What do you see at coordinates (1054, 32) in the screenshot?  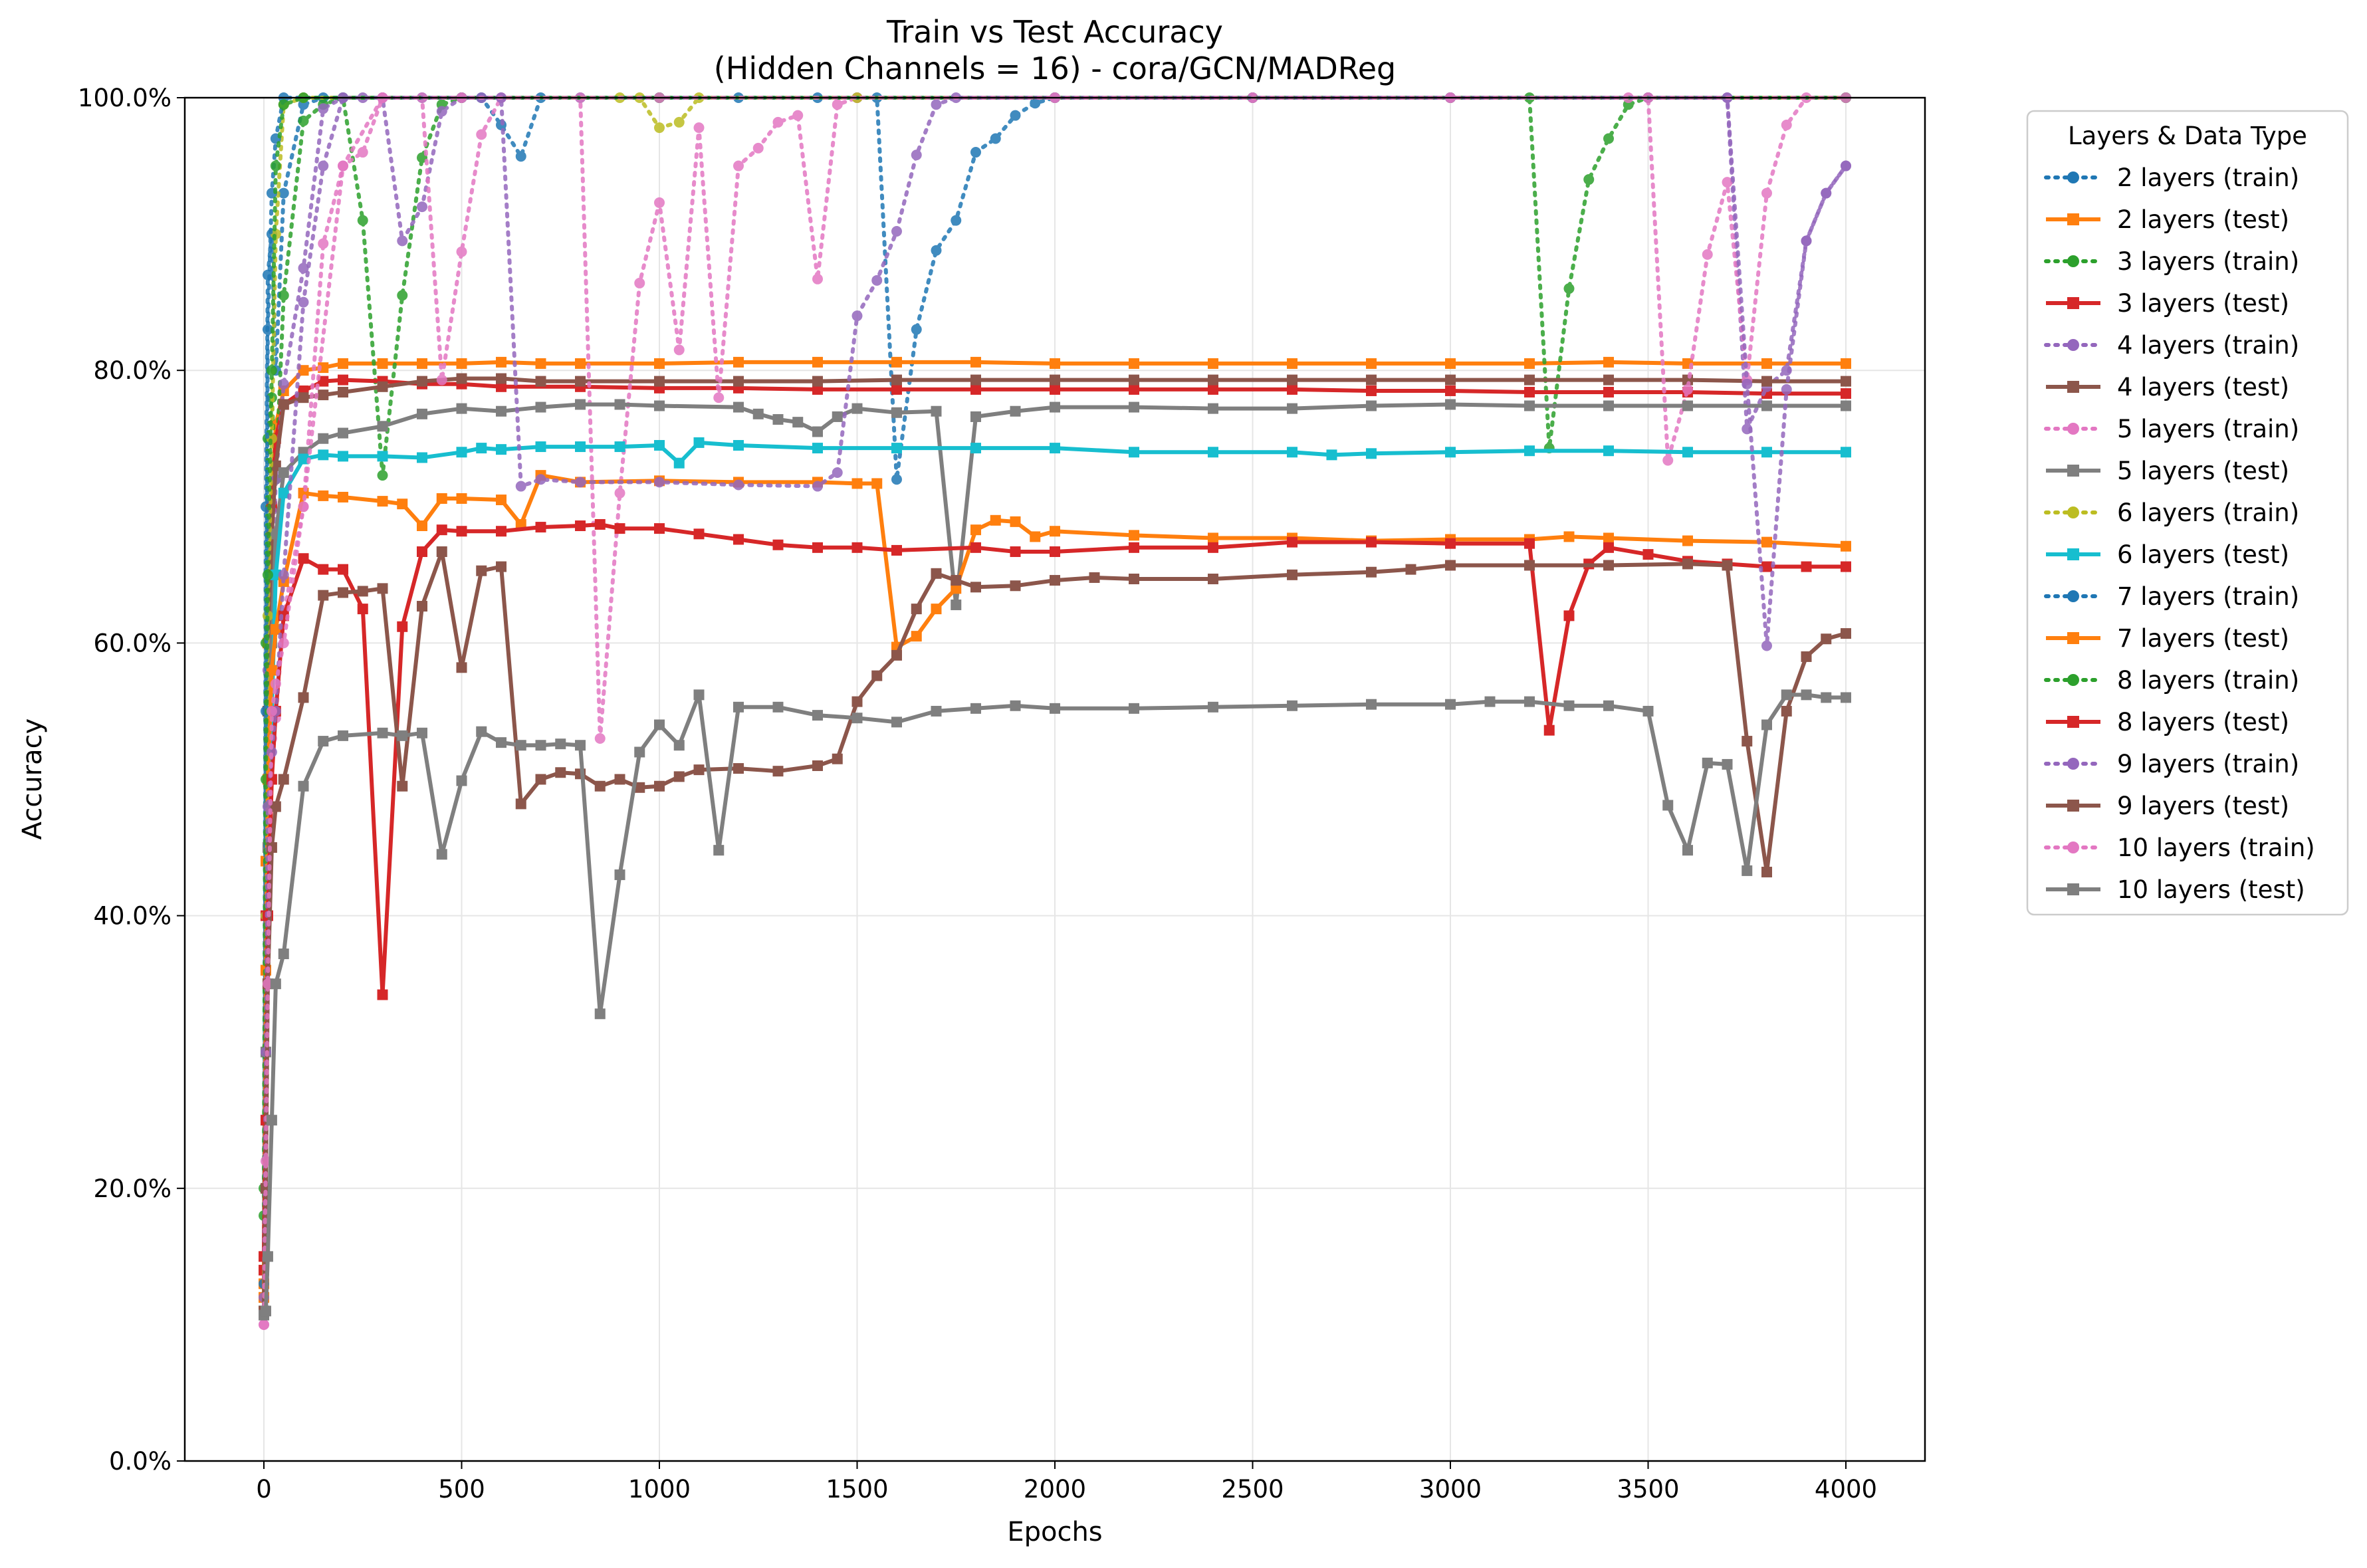 I see `chart-title: Train vs Test Accuracy` at bounding box center [1054, 32].